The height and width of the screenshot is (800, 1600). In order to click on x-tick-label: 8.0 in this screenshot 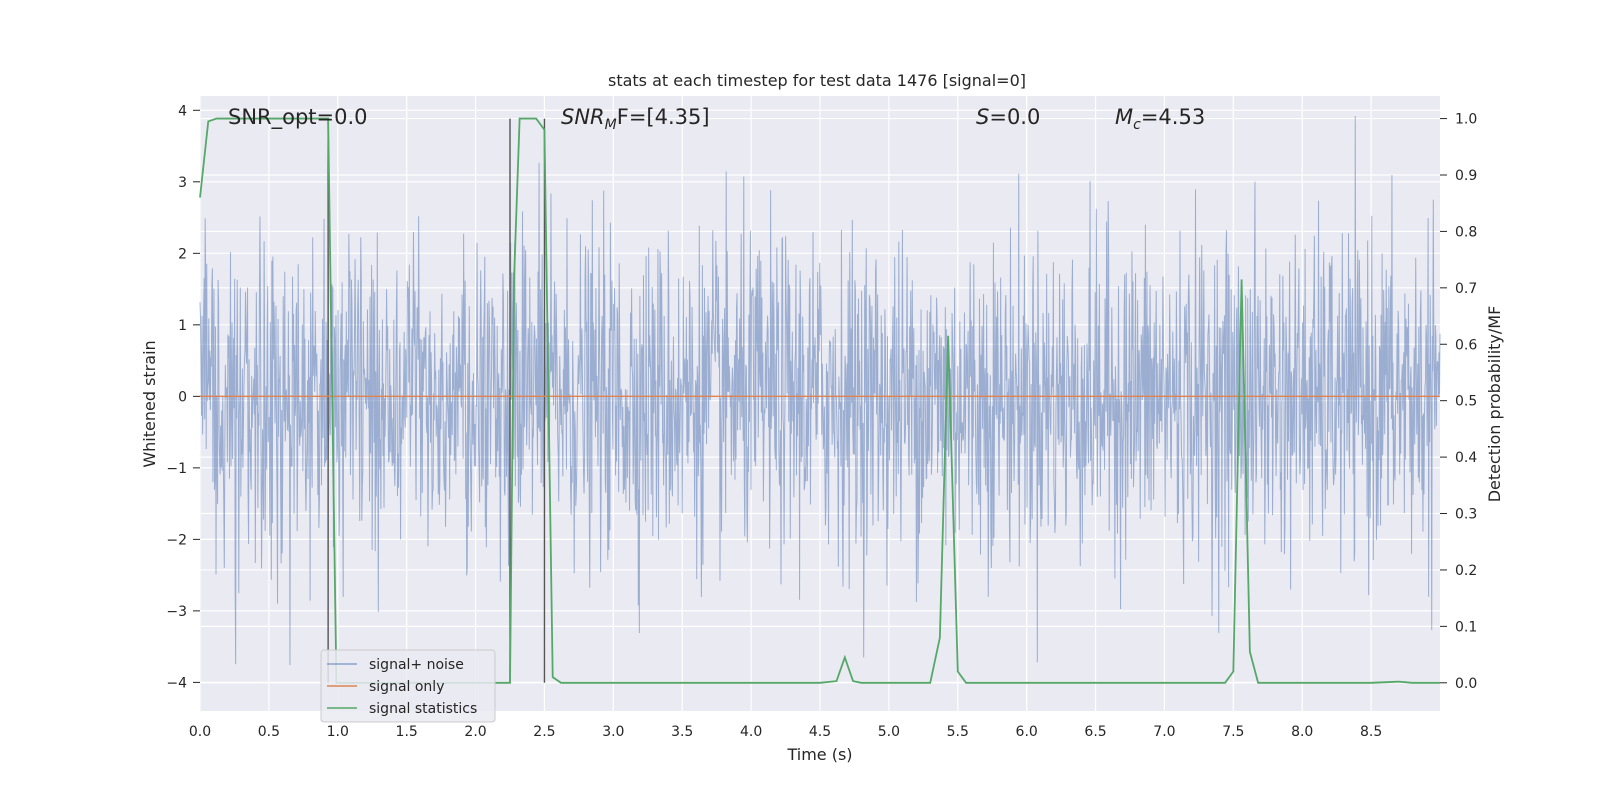, I will do `click(1302, 732)`.